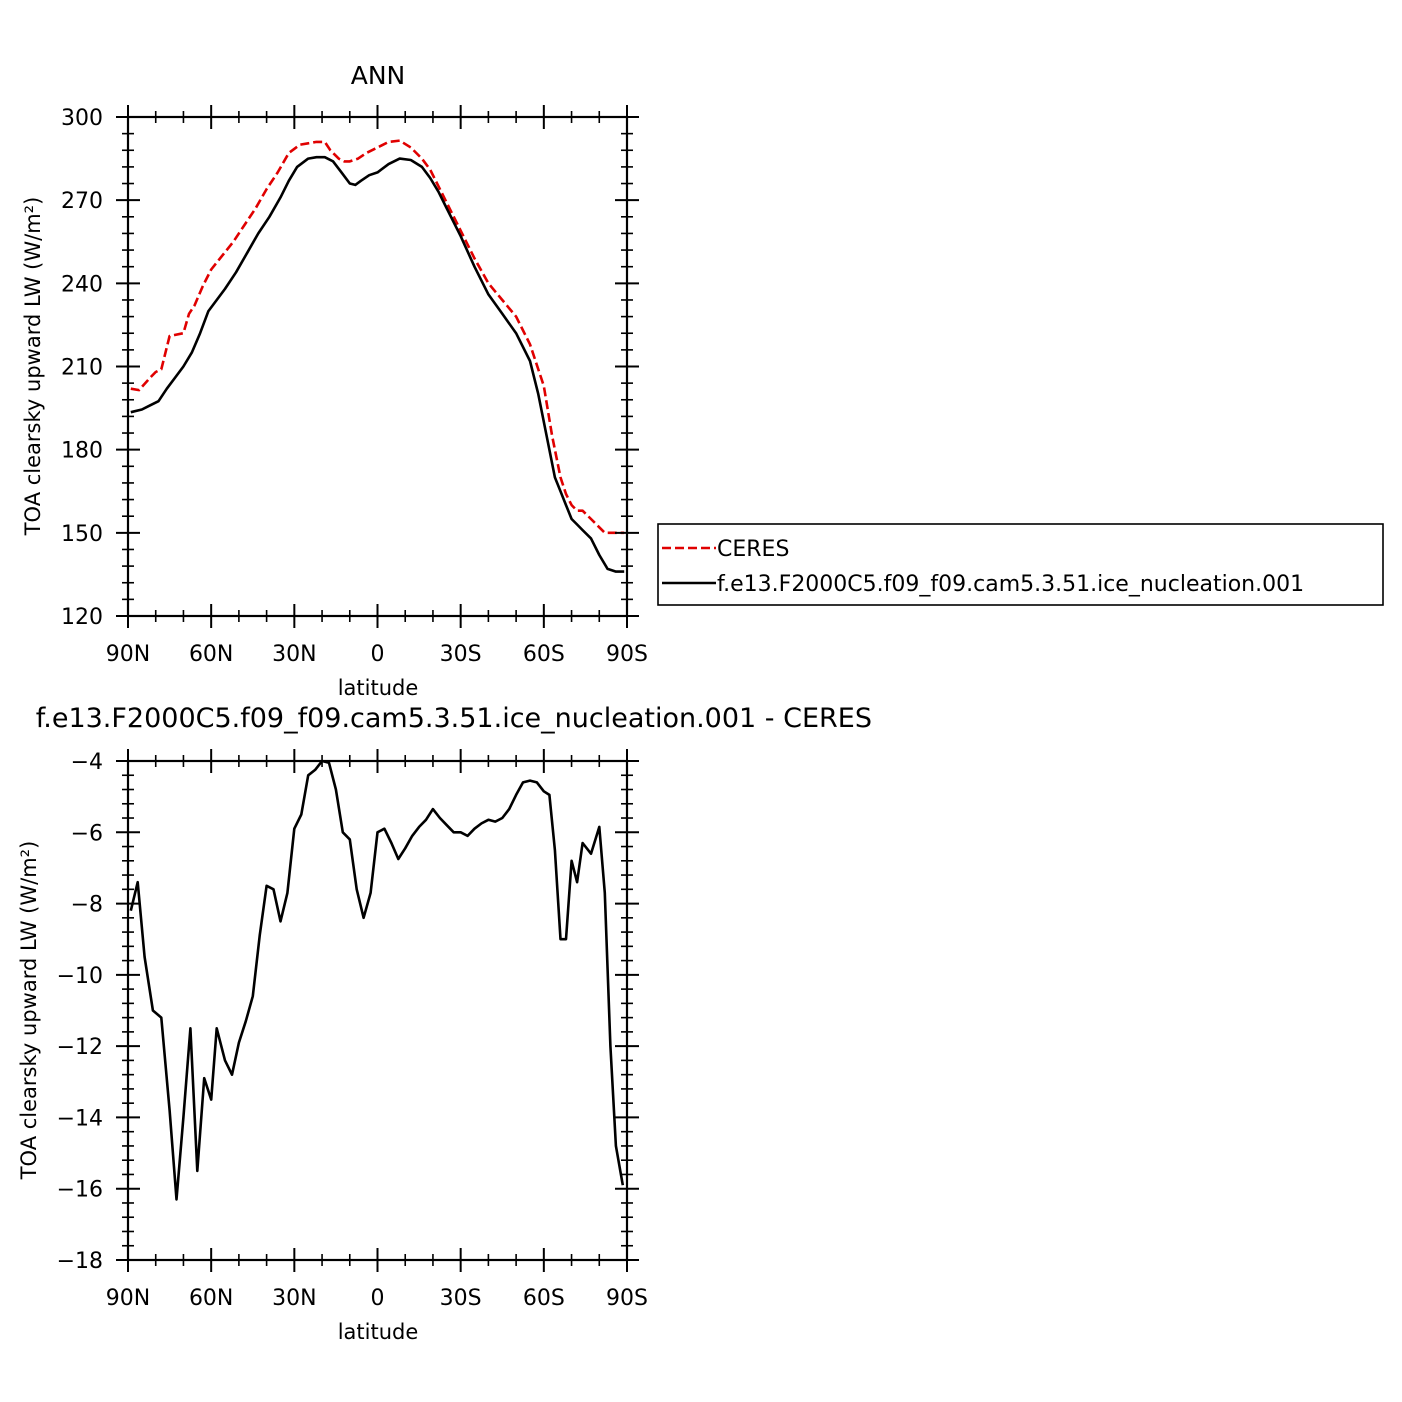 The height and width of the screenshot is (1402, 1402). I want to click on top-y-tick-label: 180, so click(82, 451).